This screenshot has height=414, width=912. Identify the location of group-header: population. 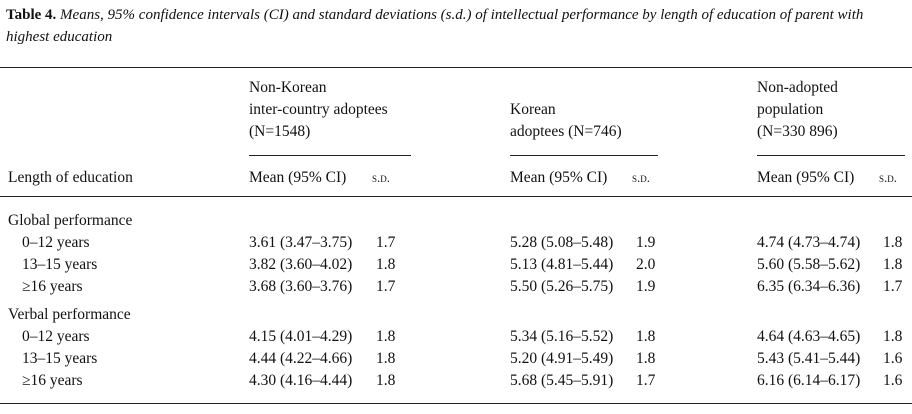
(790, 109).